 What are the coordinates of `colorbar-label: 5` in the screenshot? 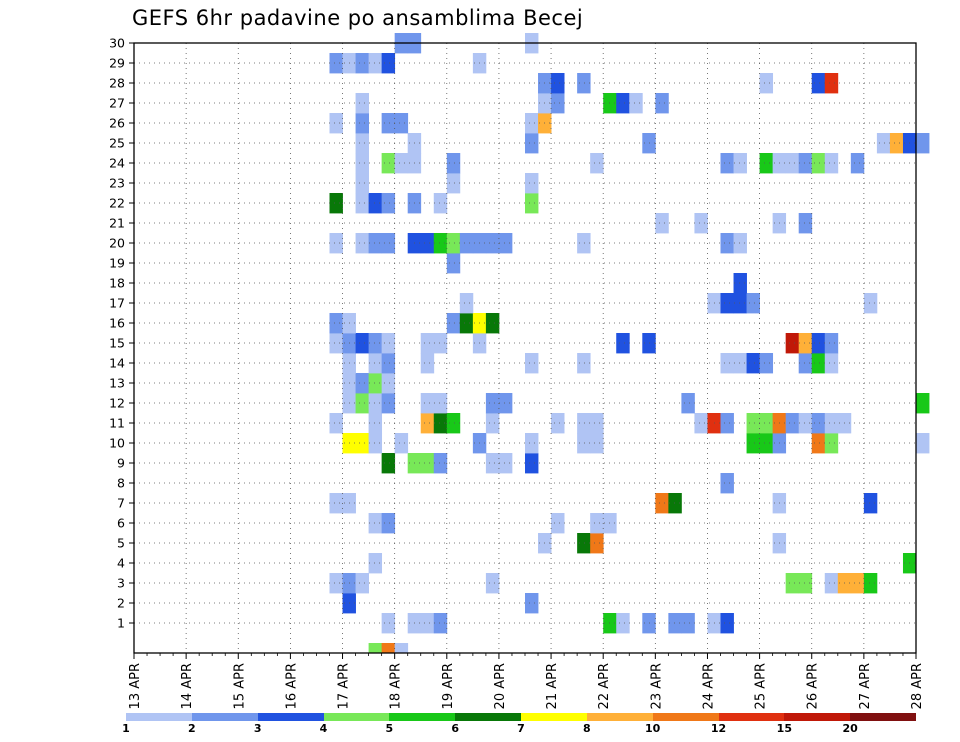 It's located at (389, 728).